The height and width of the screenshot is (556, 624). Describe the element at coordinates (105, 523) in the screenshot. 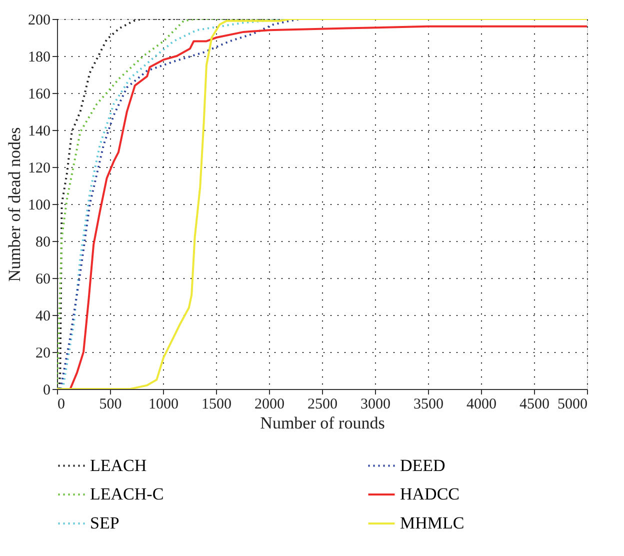

I see `legend-label: SEP` at that location.